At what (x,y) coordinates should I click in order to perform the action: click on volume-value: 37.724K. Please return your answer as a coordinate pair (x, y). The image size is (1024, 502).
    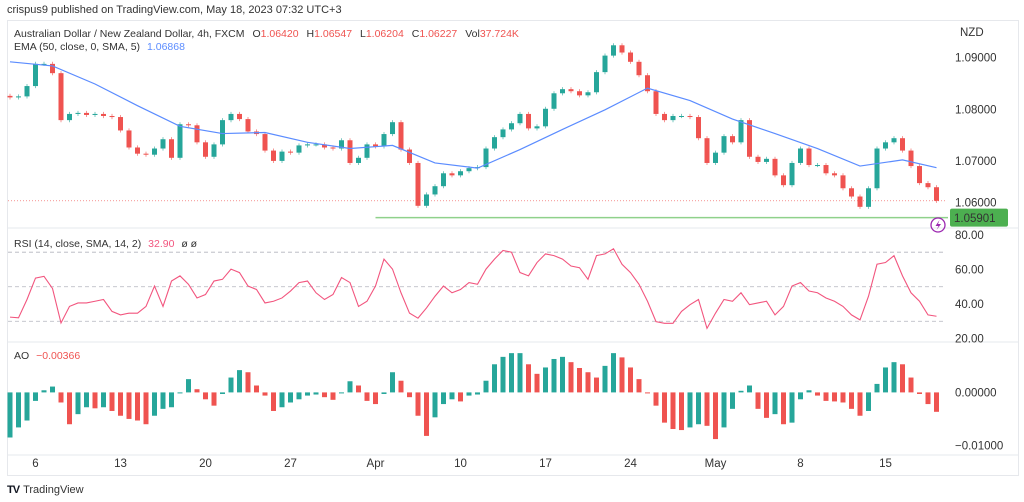
    Looking at the image, I should click on (499, 34).